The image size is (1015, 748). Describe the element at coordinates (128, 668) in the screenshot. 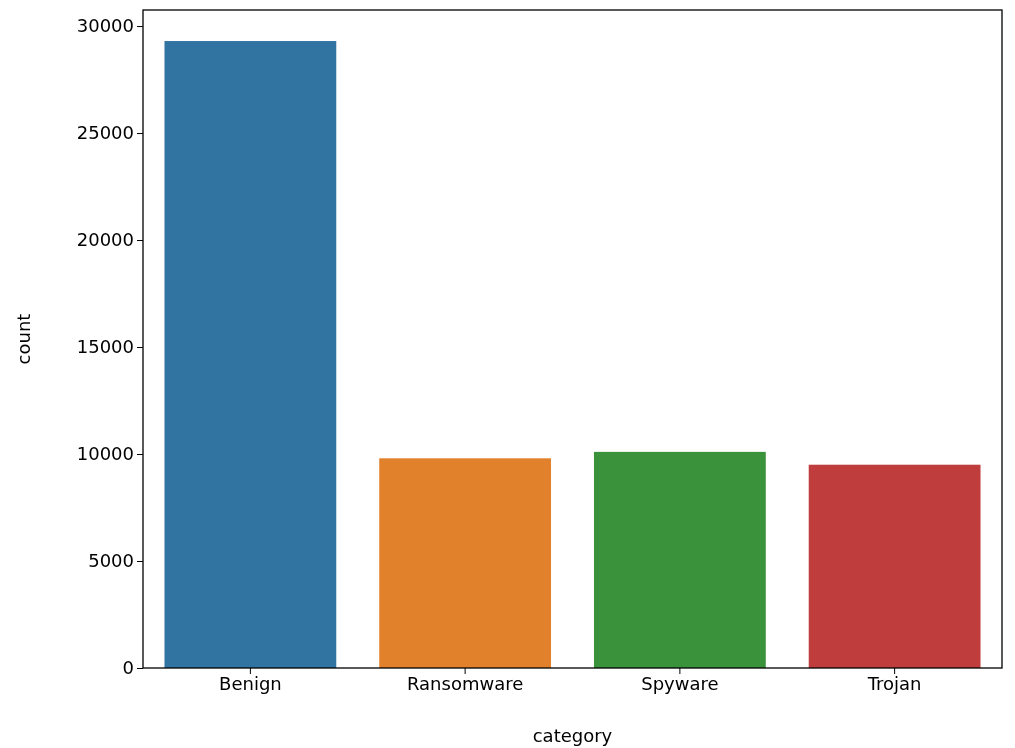

I see `y-tick-label: 0` at that location.